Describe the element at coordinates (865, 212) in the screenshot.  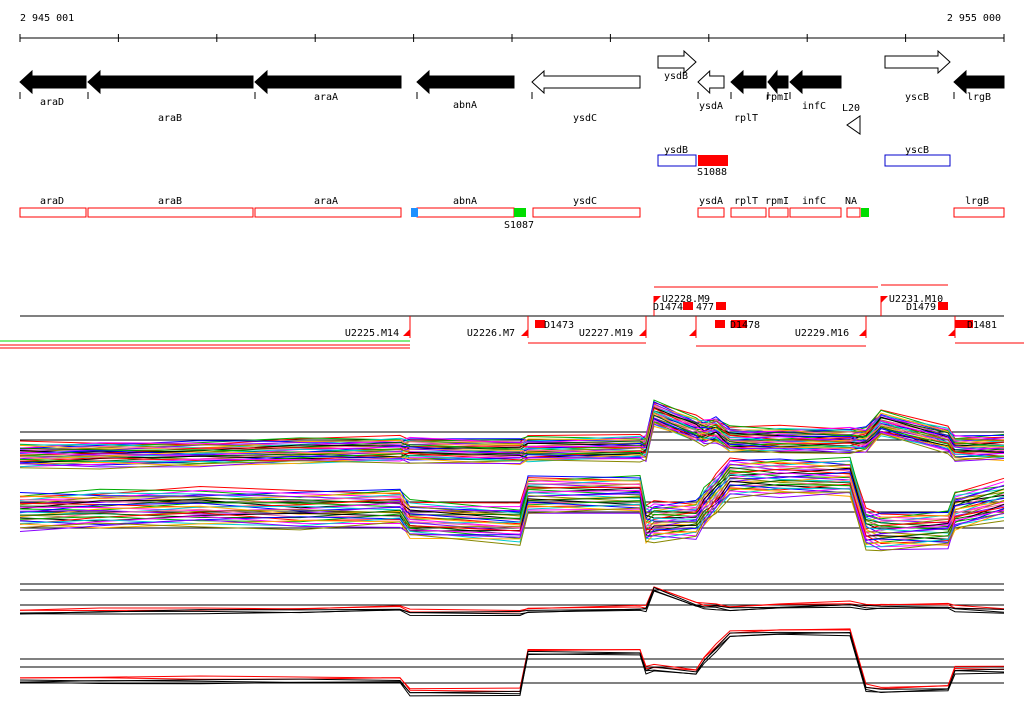
I see `operon-marker` at that location.